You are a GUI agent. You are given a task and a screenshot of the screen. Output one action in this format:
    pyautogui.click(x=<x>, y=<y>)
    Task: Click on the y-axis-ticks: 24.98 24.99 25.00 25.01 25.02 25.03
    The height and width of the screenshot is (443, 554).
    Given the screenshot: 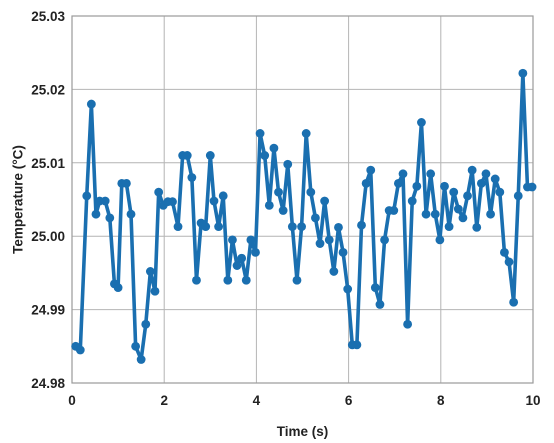 What is the action you would take?
    pyautogui.click(x=48, y=200)
    